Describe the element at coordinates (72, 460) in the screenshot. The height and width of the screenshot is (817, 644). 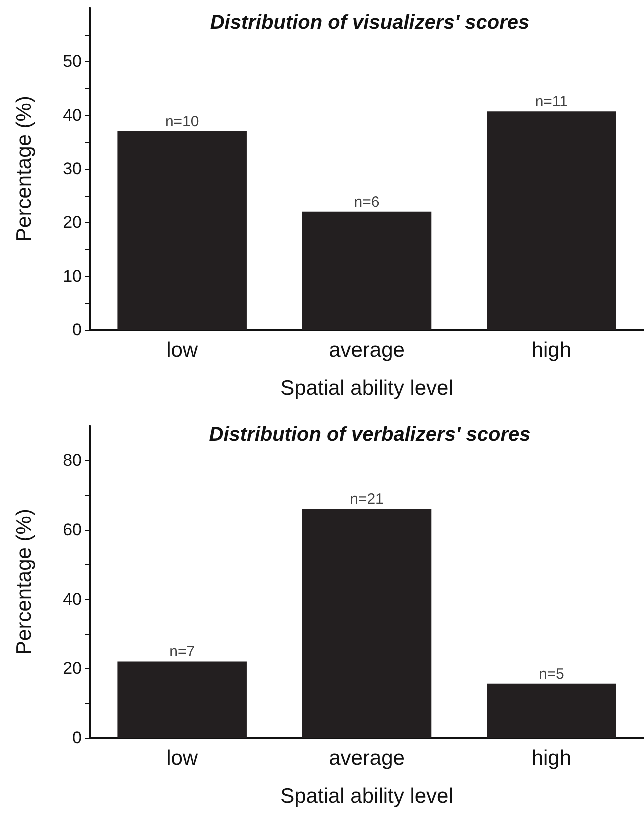
I see `y-tick-label: 80` at that location.